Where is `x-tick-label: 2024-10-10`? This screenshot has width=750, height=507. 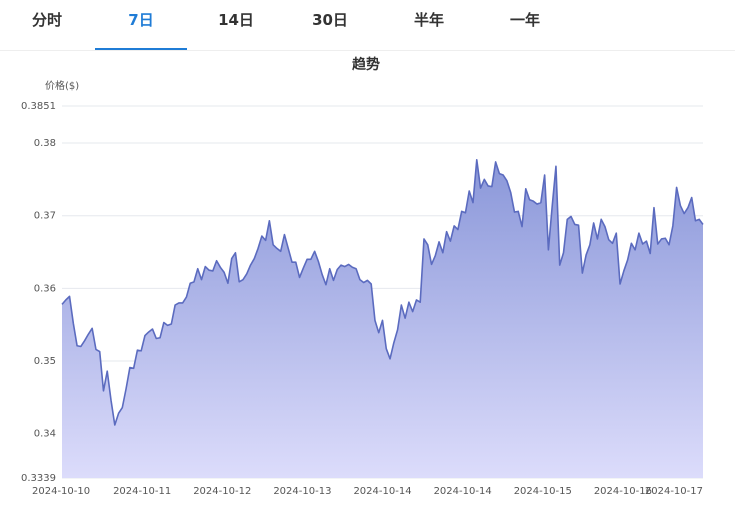 x-tick-label: 2024-10-10 is located at coordinates (61, 491).